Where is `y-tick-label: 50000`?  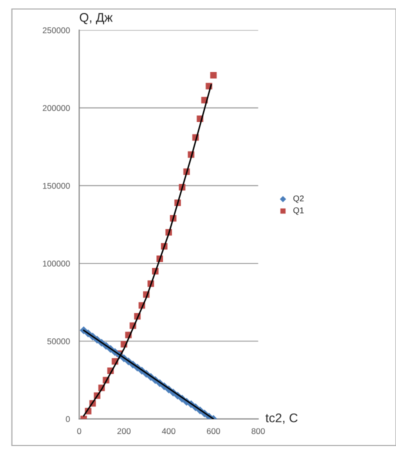
y-tick-label: 50000 is located at coordinates (58, 341).